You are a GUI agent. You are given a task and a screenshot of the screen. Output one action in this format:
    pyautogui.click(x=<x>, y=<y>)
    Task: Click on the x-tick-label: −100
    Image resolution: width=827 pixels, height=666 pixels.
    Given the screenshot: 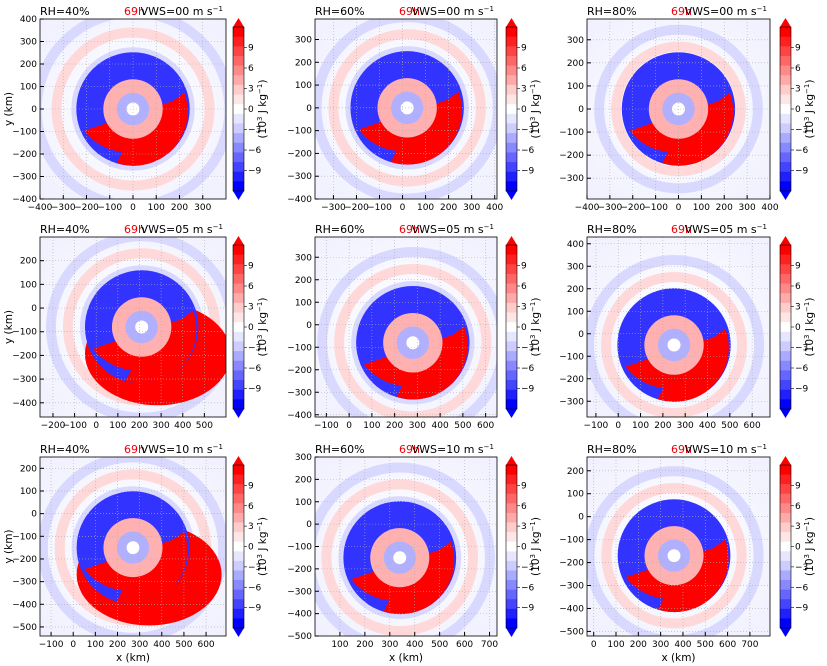 What is the action you would take?
    pyautogui.click(x=655, y=208)
    